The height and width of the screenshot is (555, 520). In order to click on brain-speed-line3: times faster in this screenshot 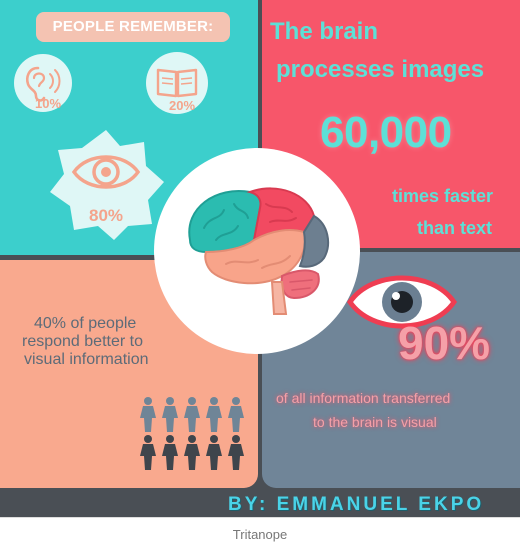, I will do `click(443, 196)`.